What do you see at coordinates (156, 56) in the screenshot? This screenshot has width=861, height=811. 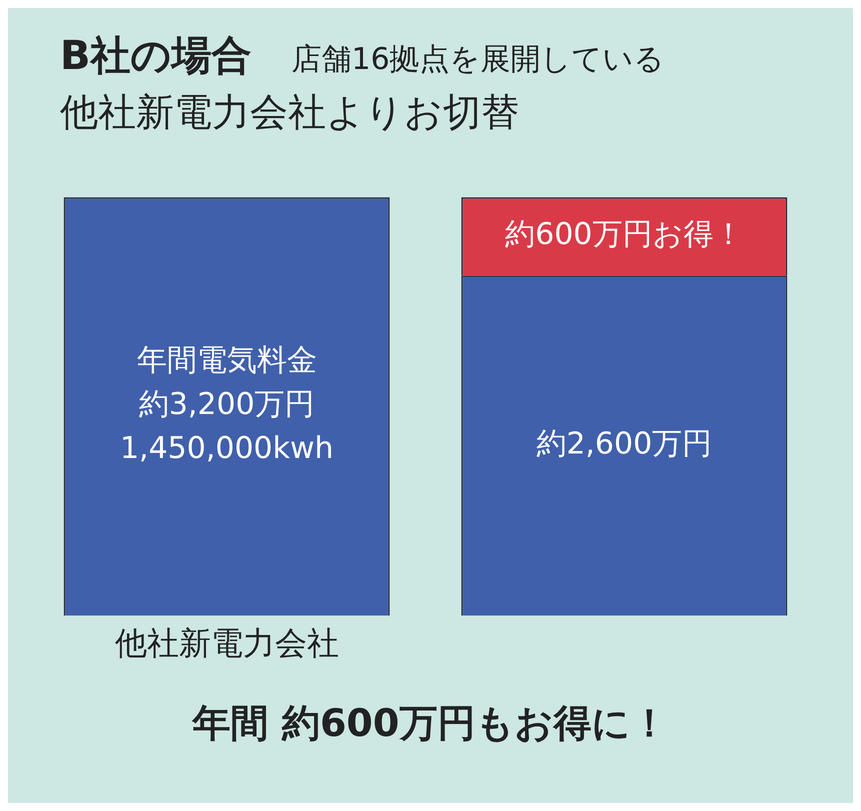 I see `chart-title: B社の場合` at bounding box center [156, 56].